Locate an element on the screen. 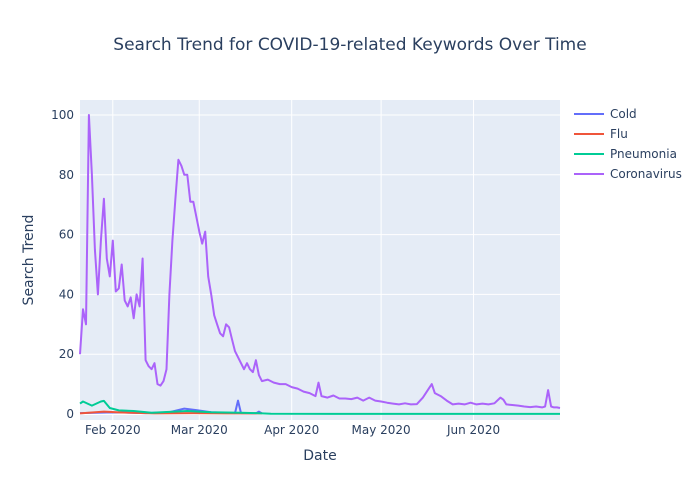 This screenshot has height=500, width=700. y-tick-label: 80 is located at coordinates (66, 175).